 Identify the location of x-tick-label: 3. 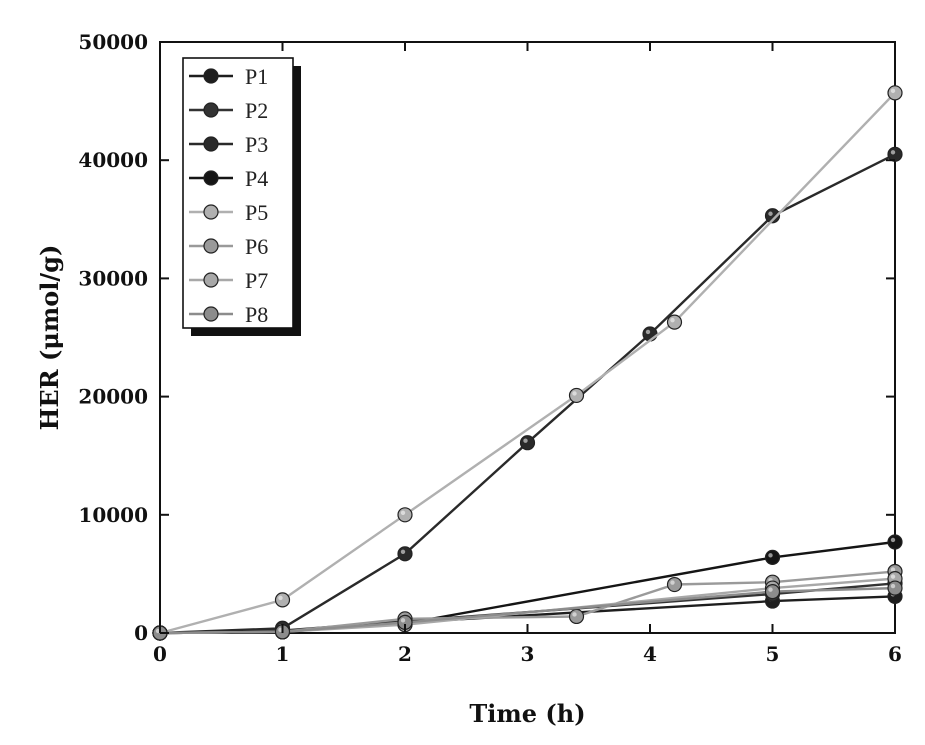
(528, 654).